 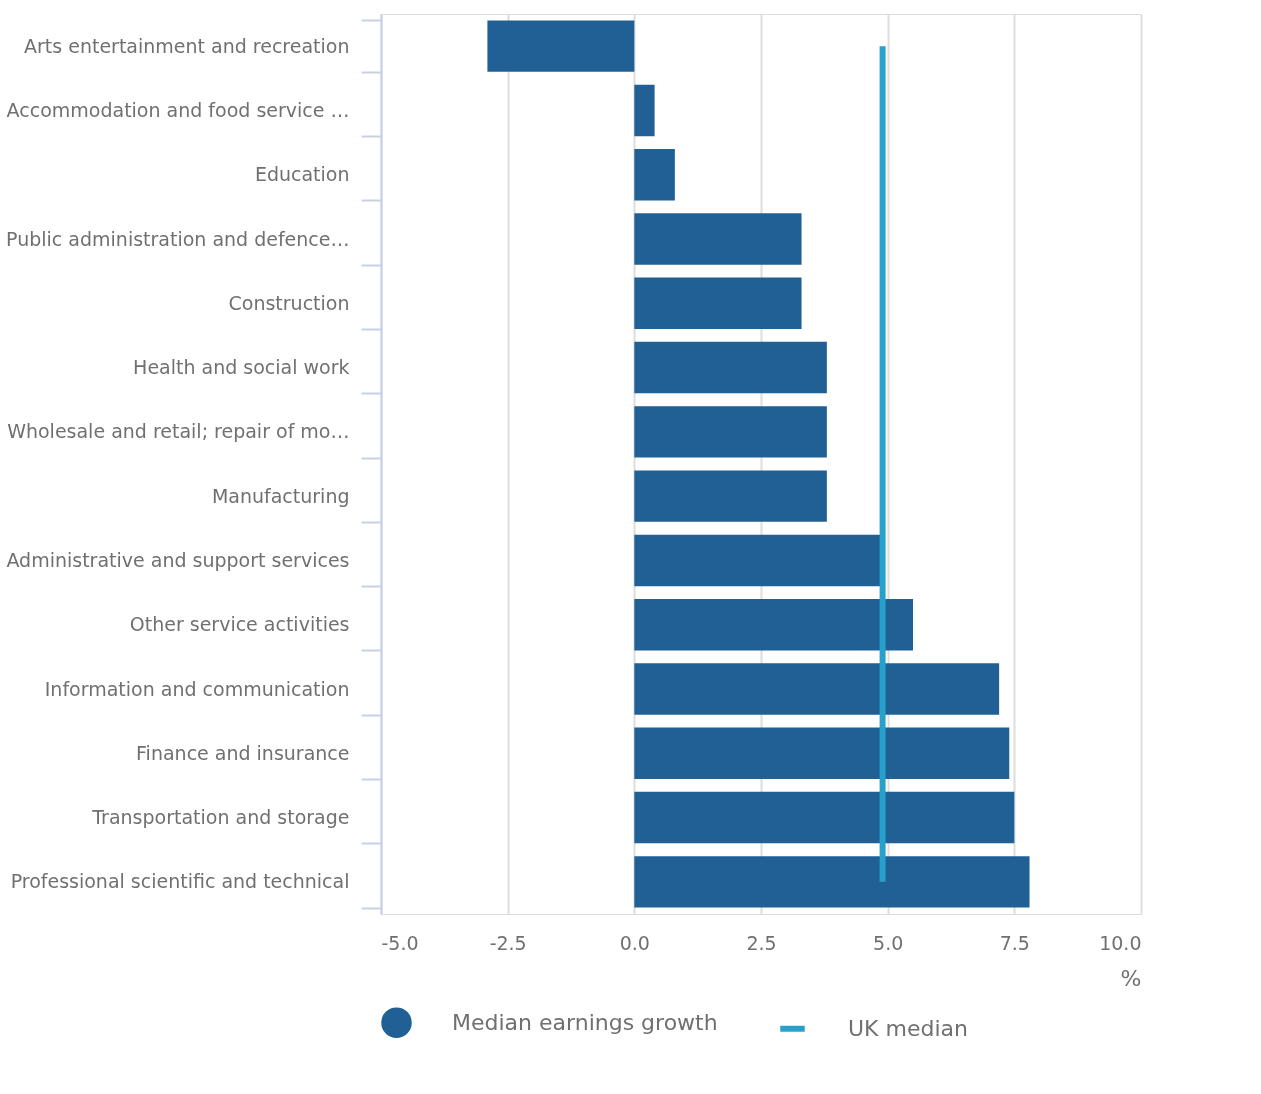 What do you see at coordinates (197, 688) in the screenshot?
I see `y-tick-label: Information and communication` at bounding box center [197, 688].